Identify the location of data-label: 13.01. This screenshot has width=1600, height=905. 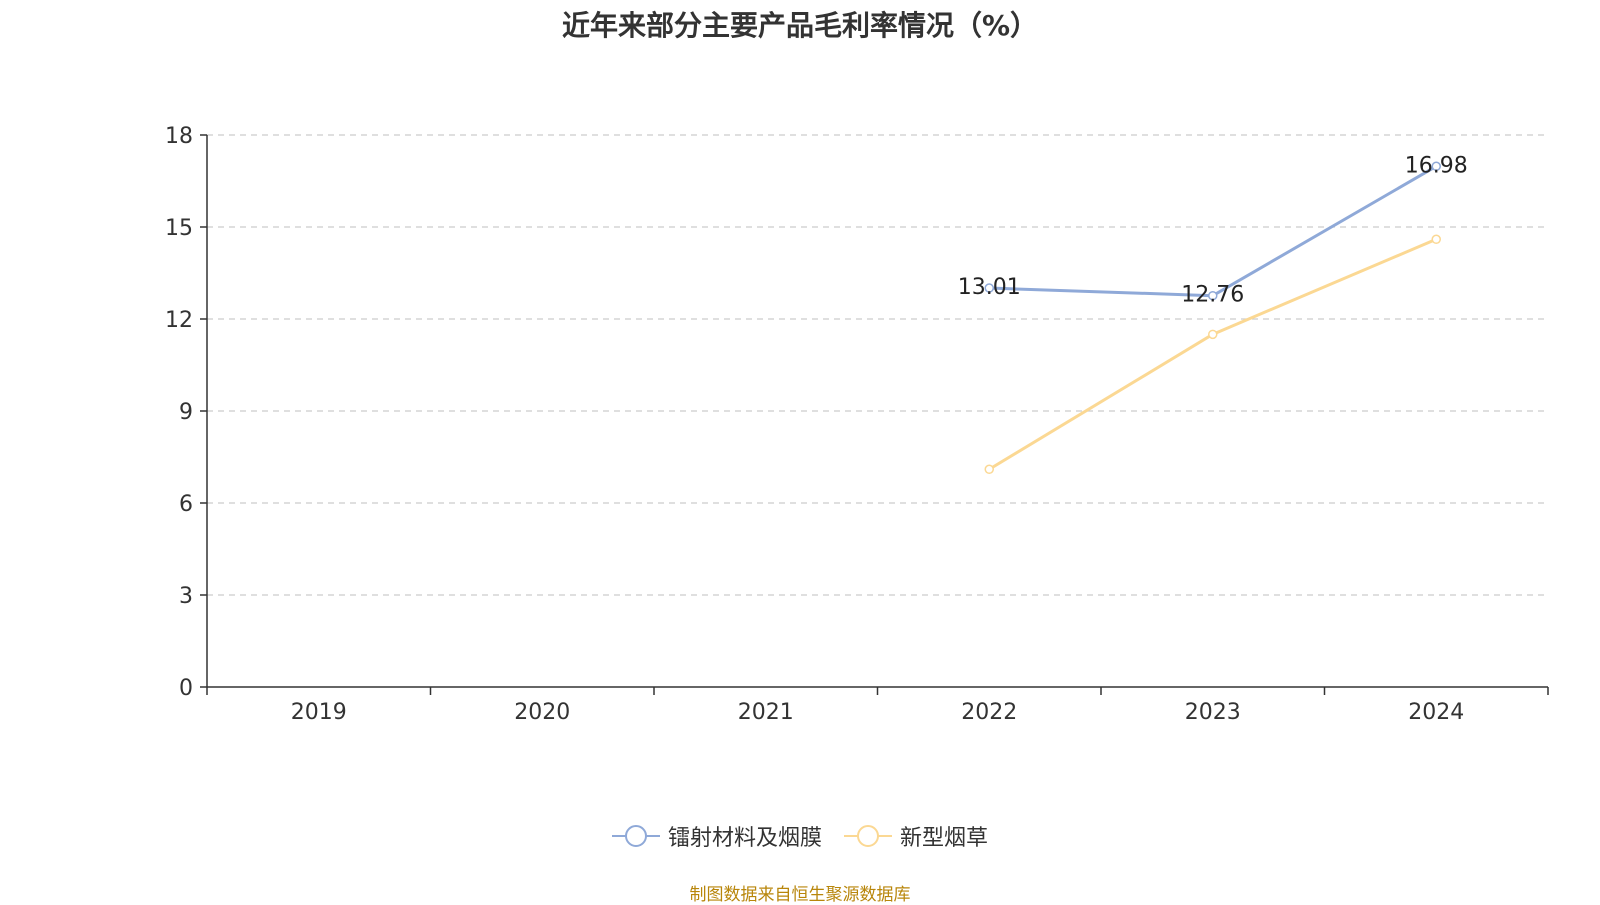
(989, 287).